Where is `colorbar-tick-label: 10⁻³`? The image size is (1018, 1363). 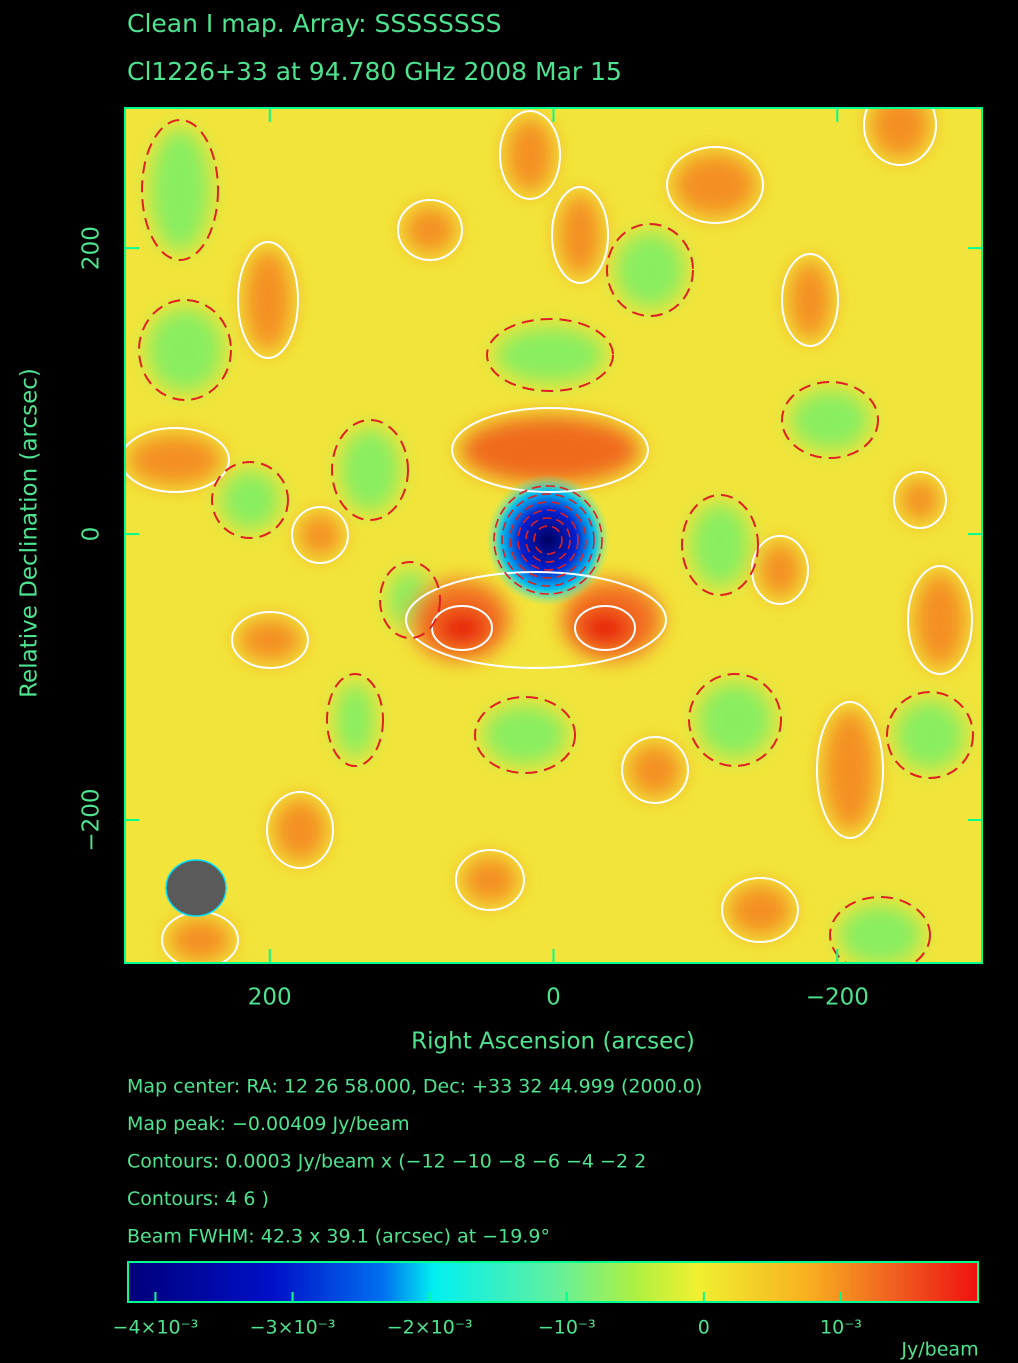
colorbar-tick-label: 10⁻³ is located at coordinates (841, 1328).